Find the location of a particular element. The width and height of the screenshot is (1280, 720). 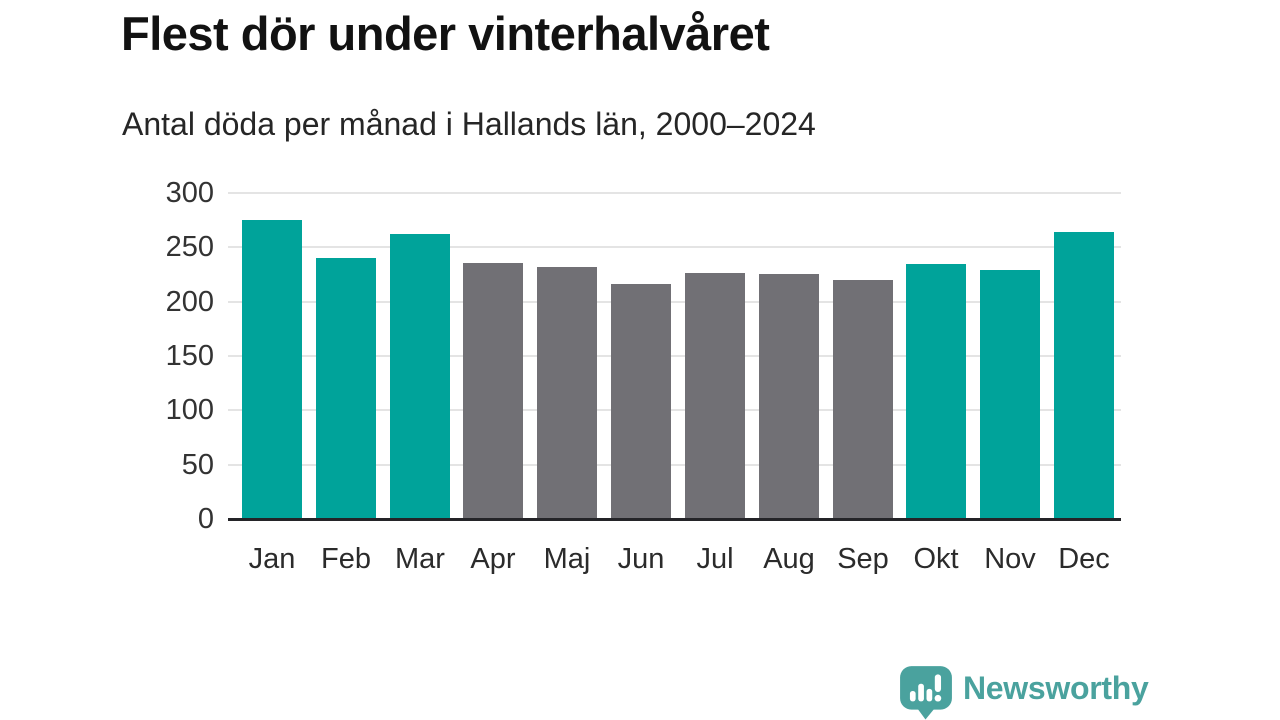

y-tick-label: 150 is located at coordinates (189, 356).